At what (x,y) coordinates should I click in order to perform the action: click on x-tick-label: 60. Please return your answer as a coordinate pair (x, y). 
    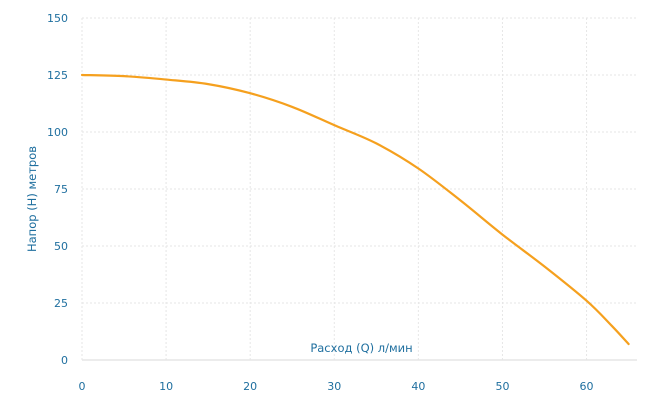
    Looking at the image, I should click on (587, 386).